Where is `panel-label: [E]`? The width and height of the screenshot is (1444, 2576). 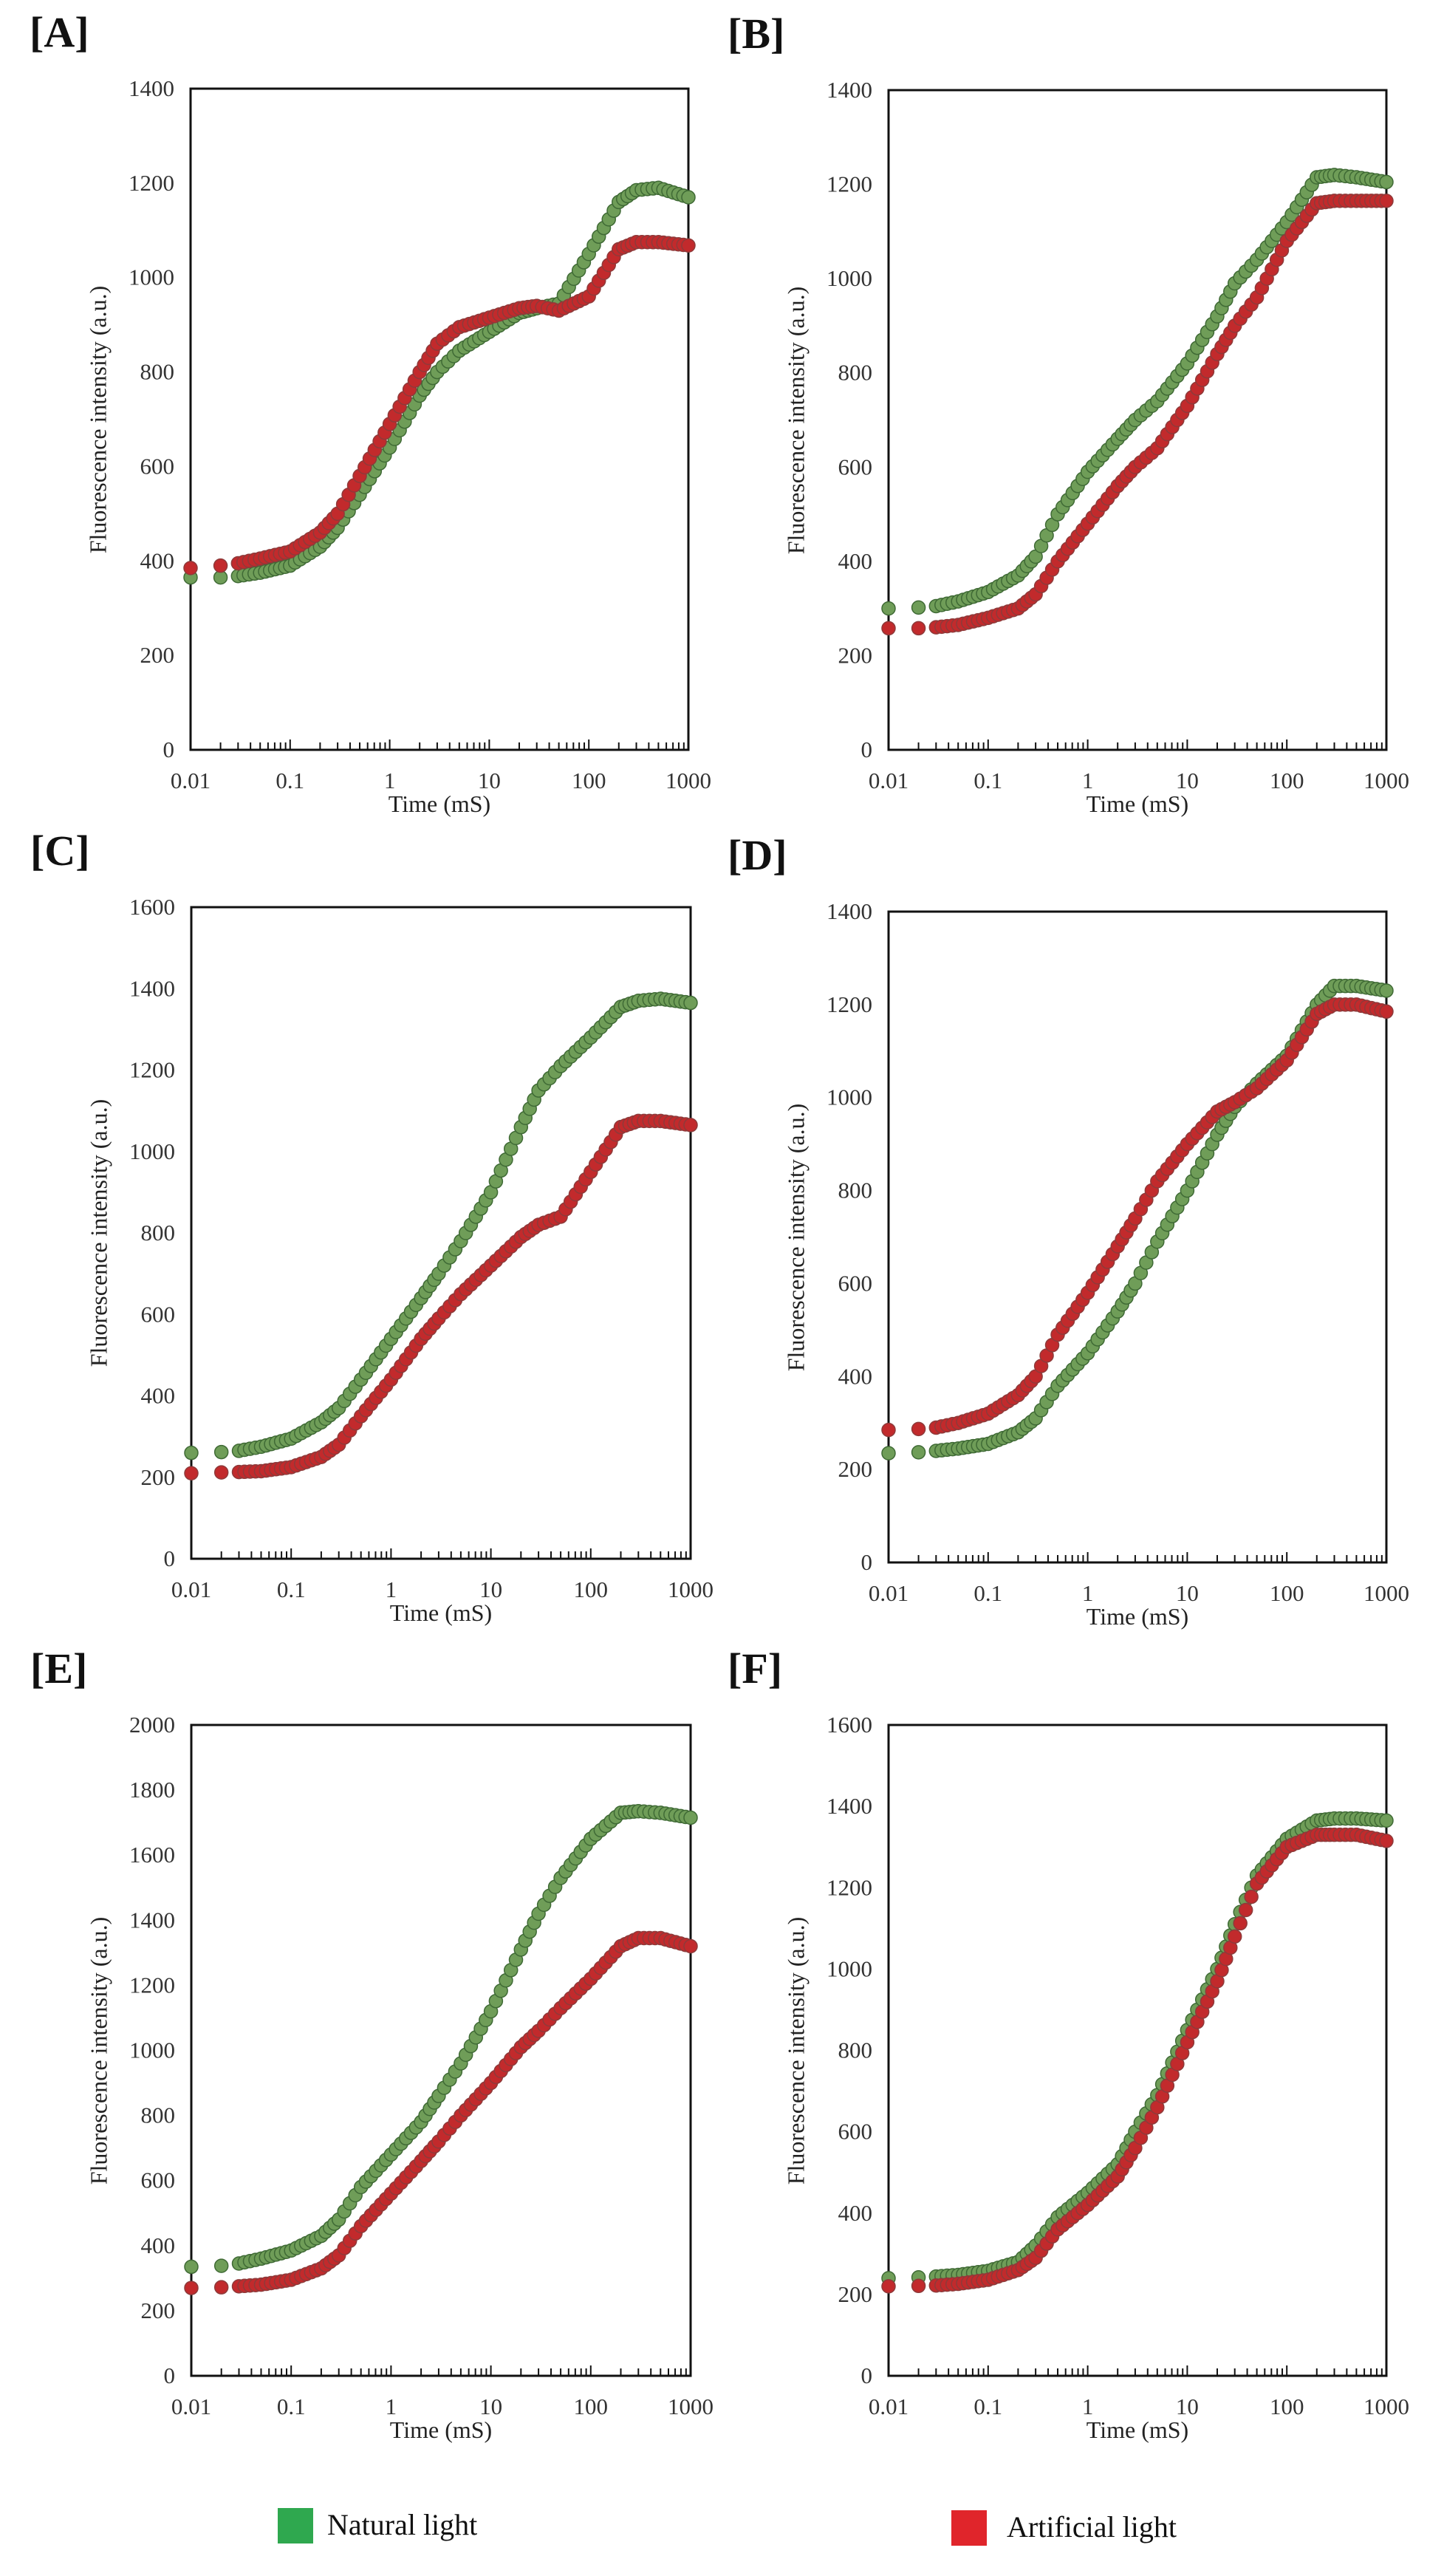
panel-label: [E] is located at coordinates (59, 1668).